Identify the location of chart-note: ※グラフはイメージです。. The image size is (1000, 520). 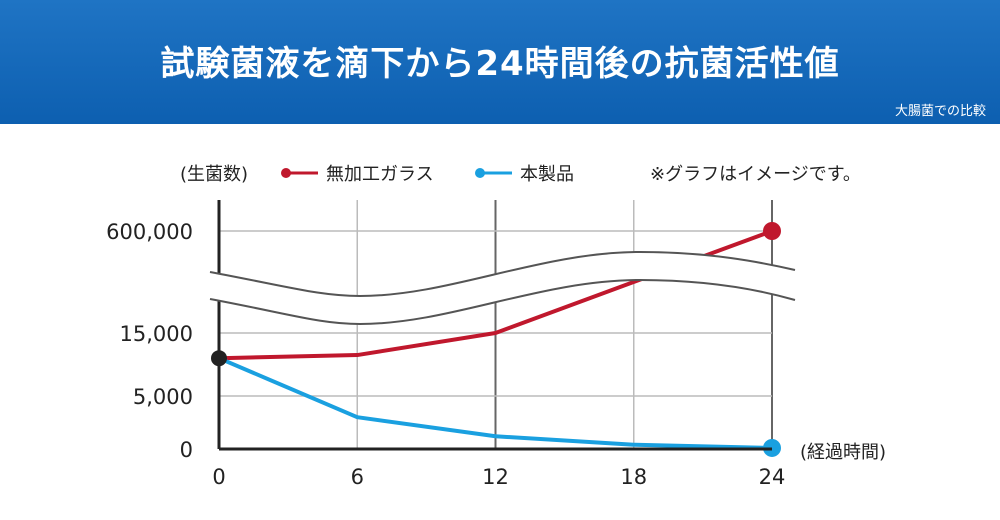
(755, 174).